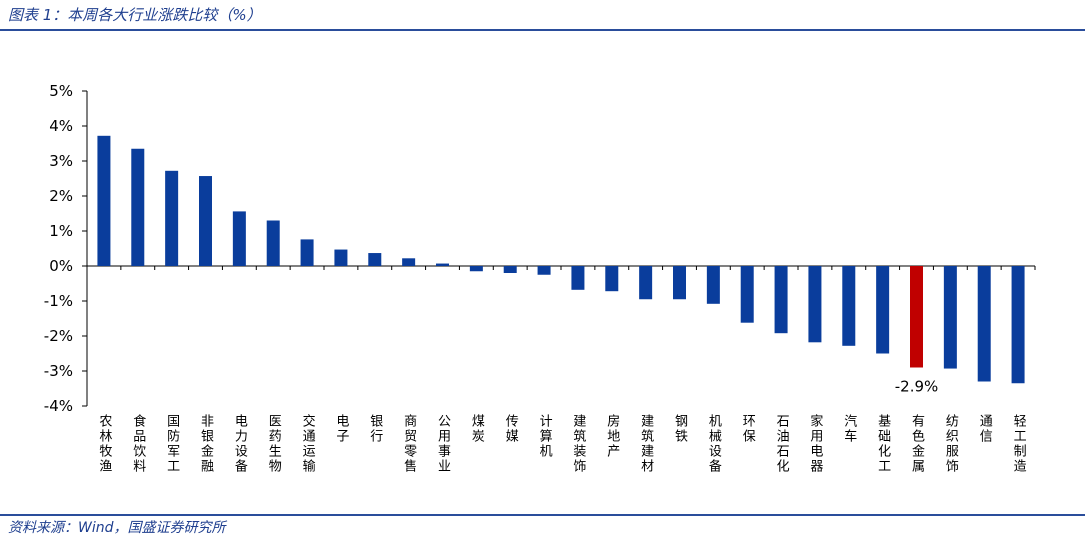 The height and width of the screenshot is (551, 1085). I want to click on chart-caption: 图表 1：本周各大行业涨跌比较（%）, so click(135, 15).